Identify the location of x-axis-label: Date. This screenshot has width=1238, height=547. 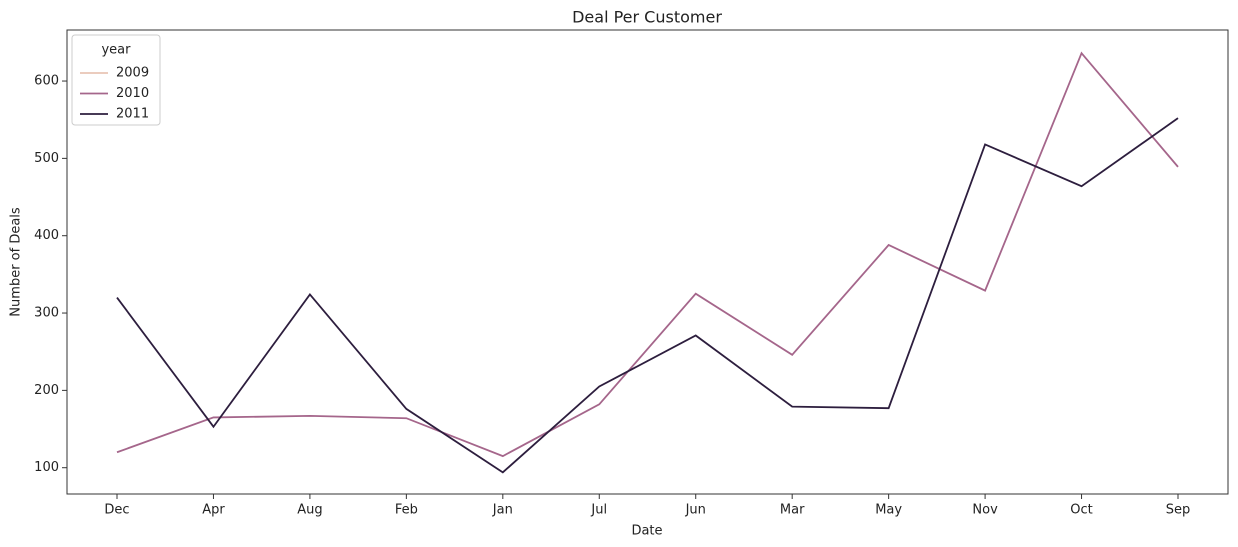
(646, 531).